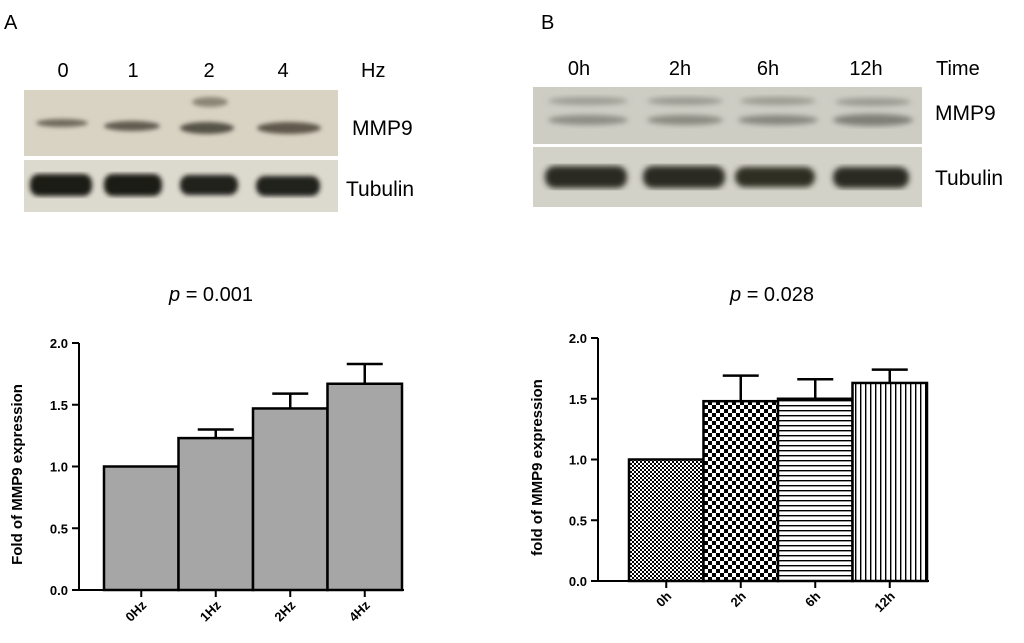  Describe the element at coordinates (175, 295) in the screenshot. I see `panel-a-p-symbol: p` at that location.